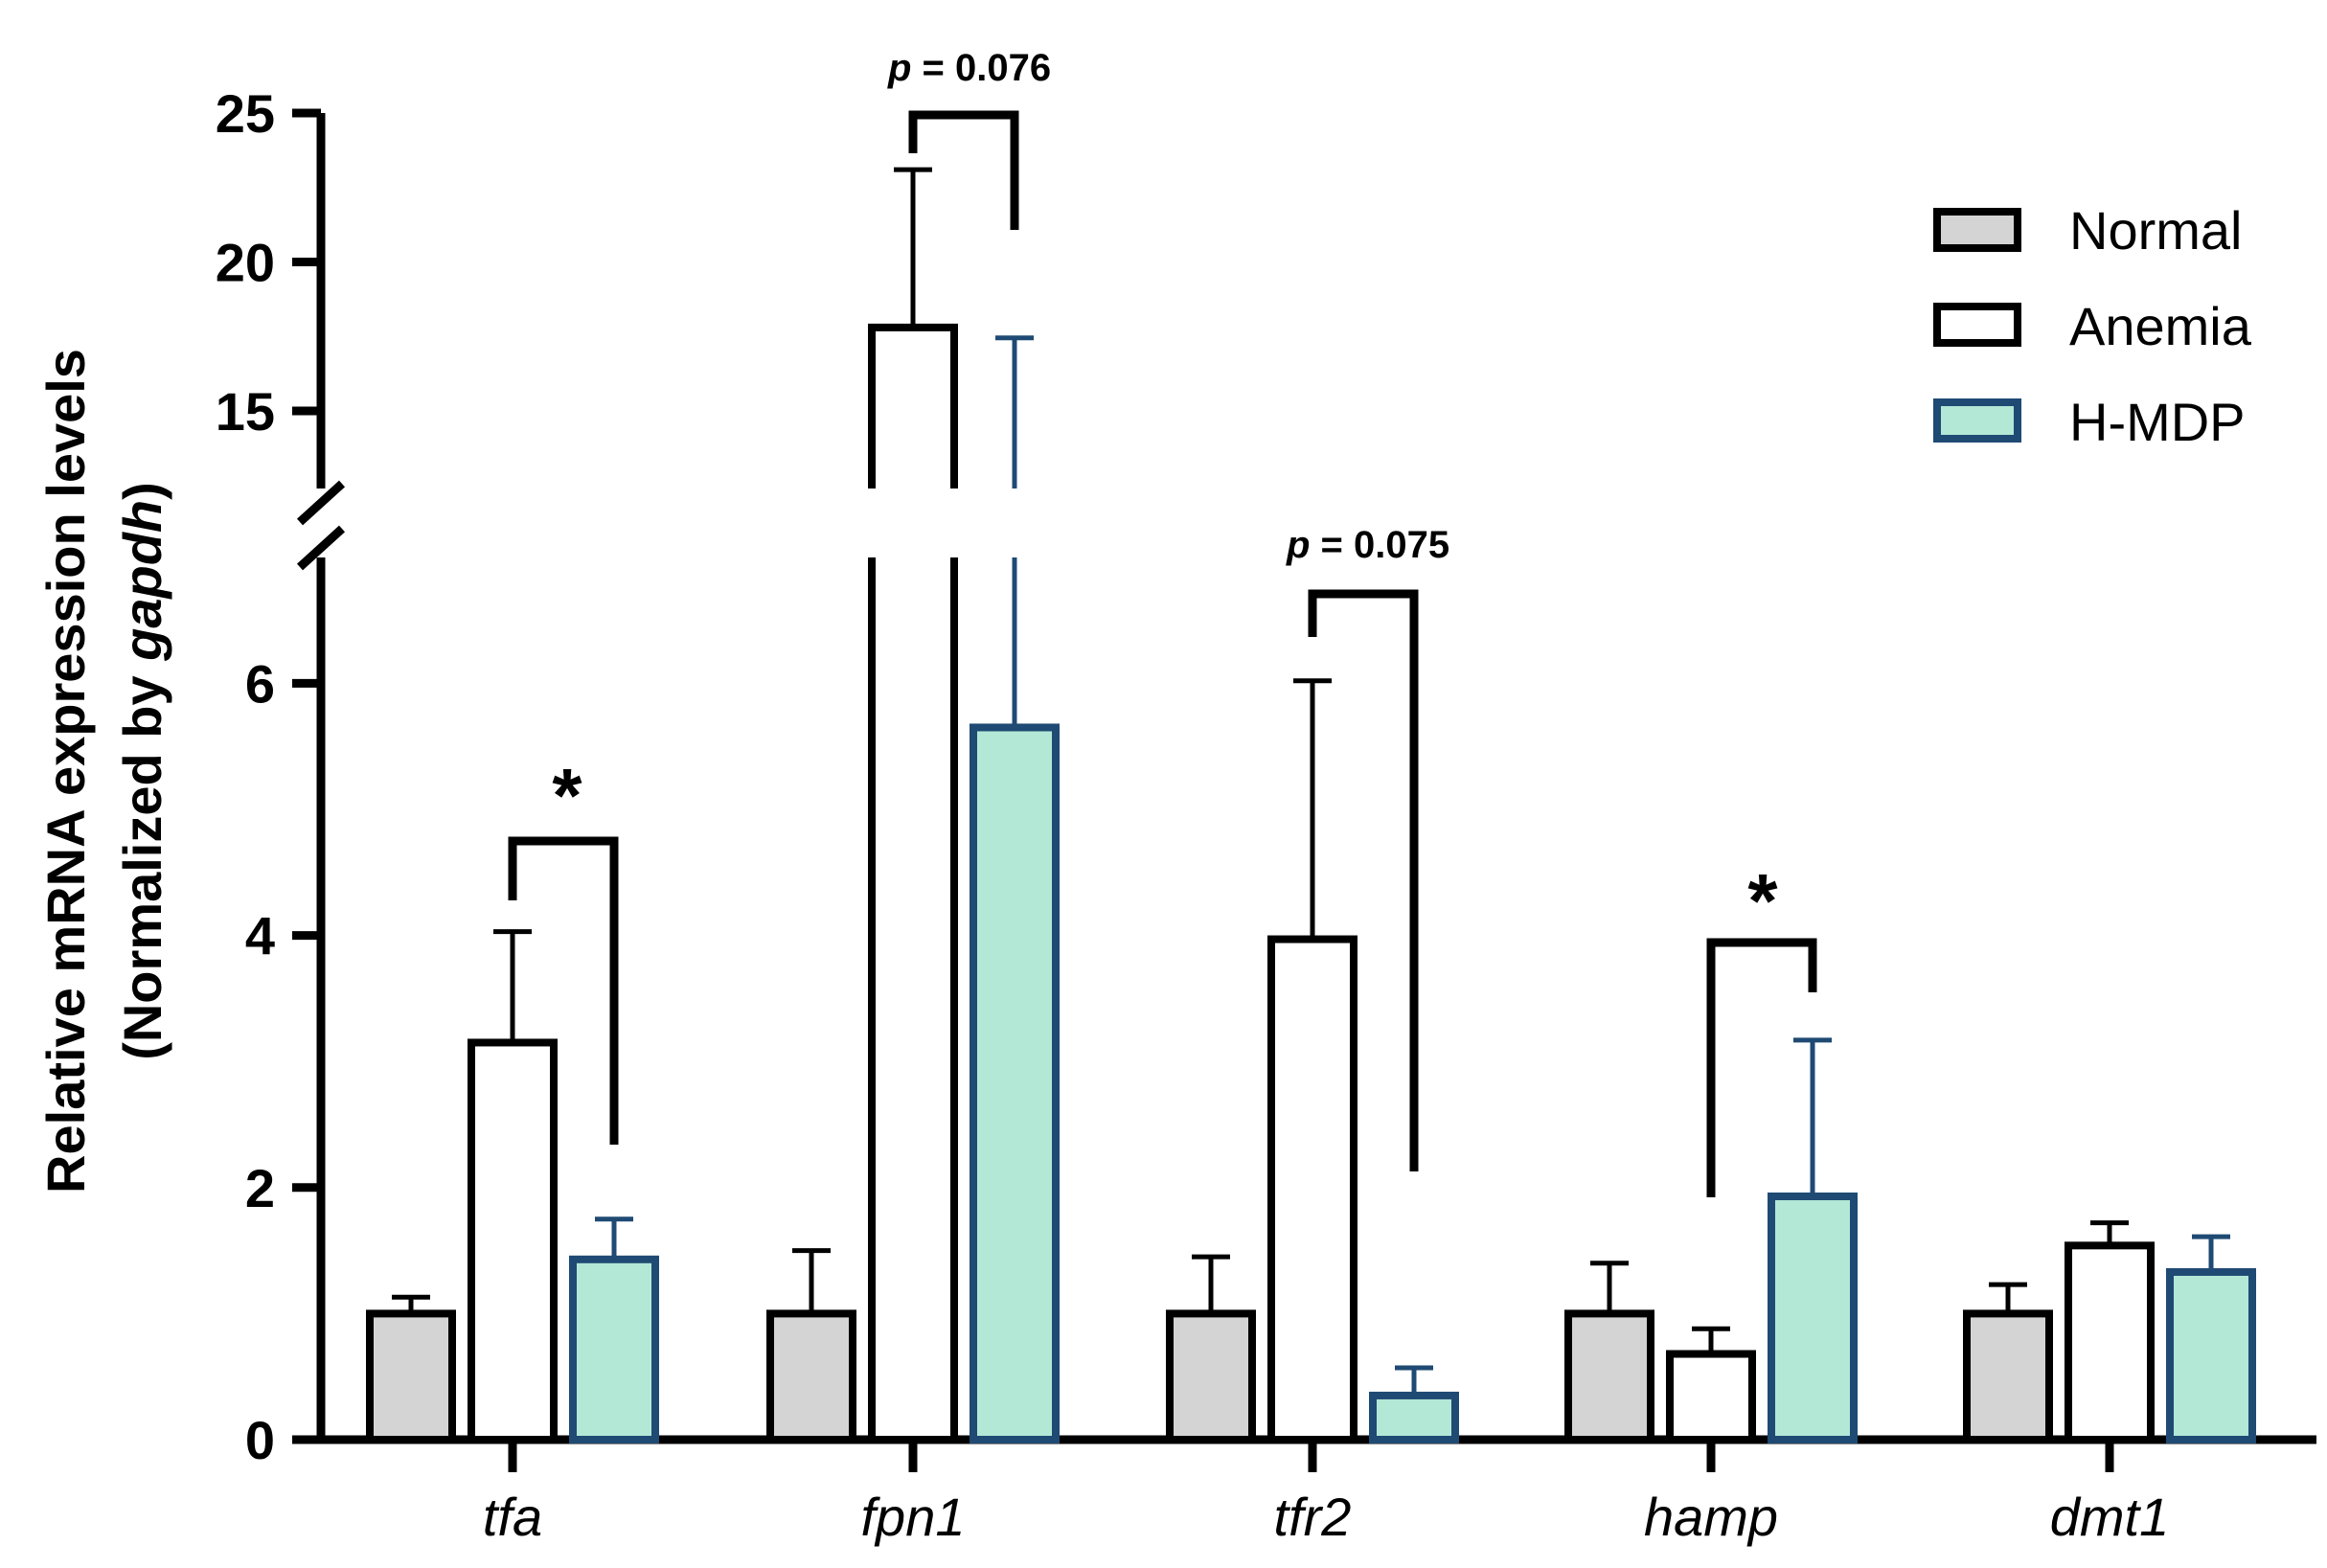 Image resolution: width=2327 pixels, height=1568 pixels. Describe the element at coordinates (563, 991) in the screenshot. I see `sig-bracket-tfa` at that location.